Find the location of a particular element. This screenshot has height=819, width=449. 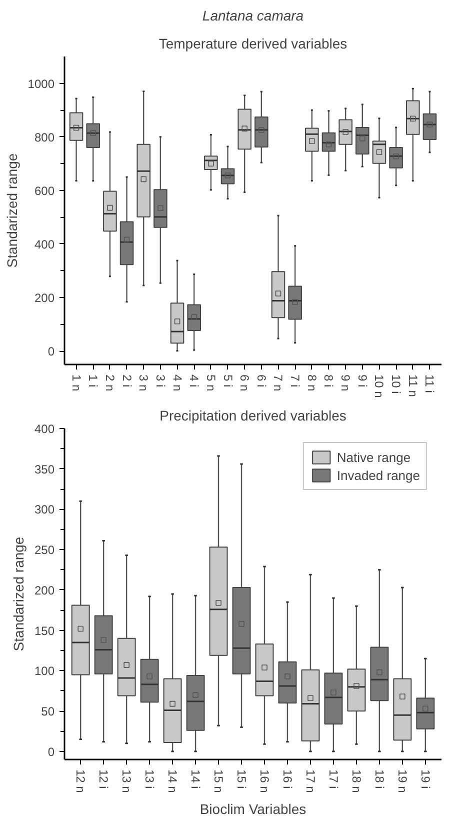

x-tick-label: 18 n is located at coordinates (356, 781).